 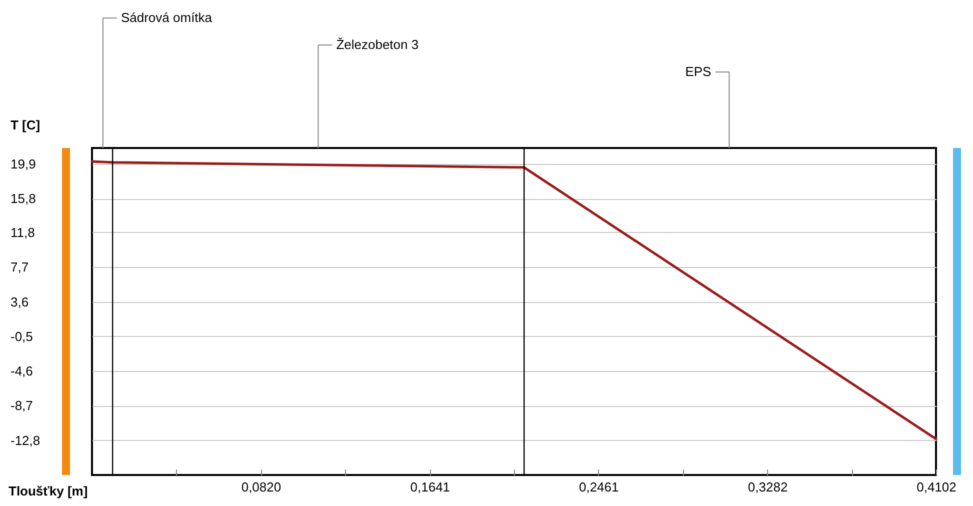 What do you see at coordinates (23, 198) in the screenshot?
I see `y-tick-label: 15,8` at bounding box center [23, 198].